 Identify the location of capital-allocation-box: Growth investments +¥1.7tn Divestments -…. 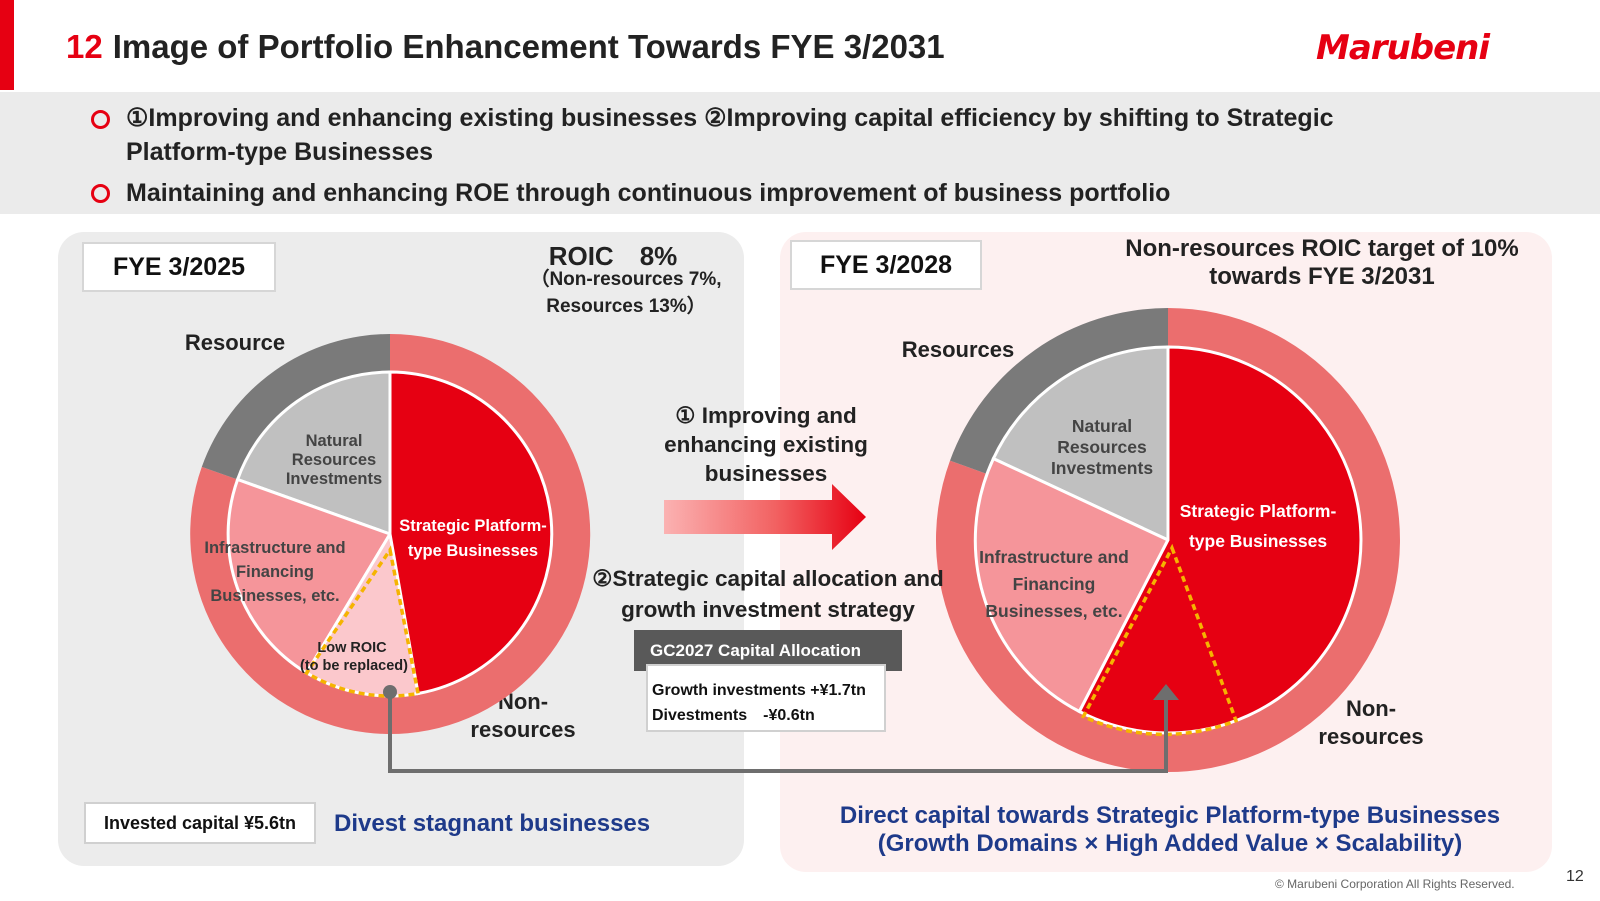
(766, 698).